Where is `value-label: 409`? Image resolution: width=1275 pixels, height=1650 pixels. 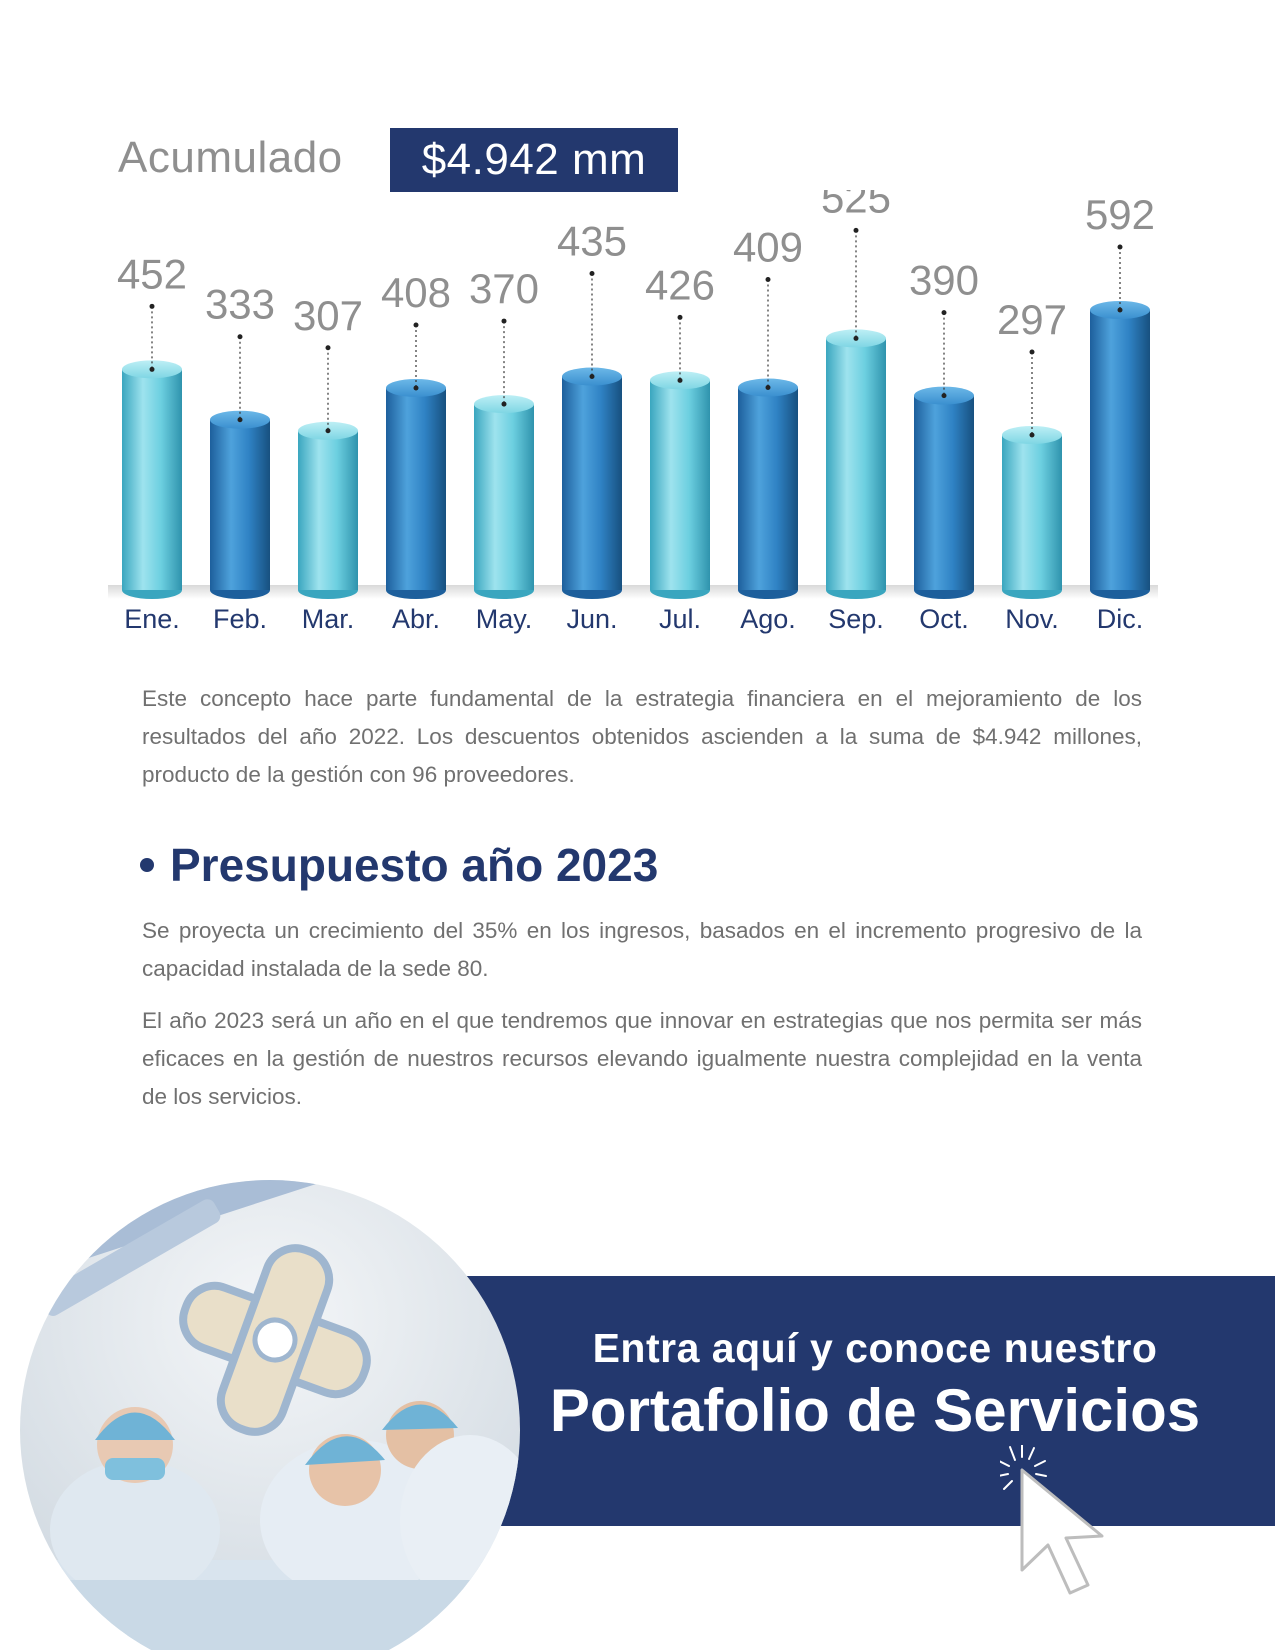 value-label: 409 is located at coordinates (768, 247).